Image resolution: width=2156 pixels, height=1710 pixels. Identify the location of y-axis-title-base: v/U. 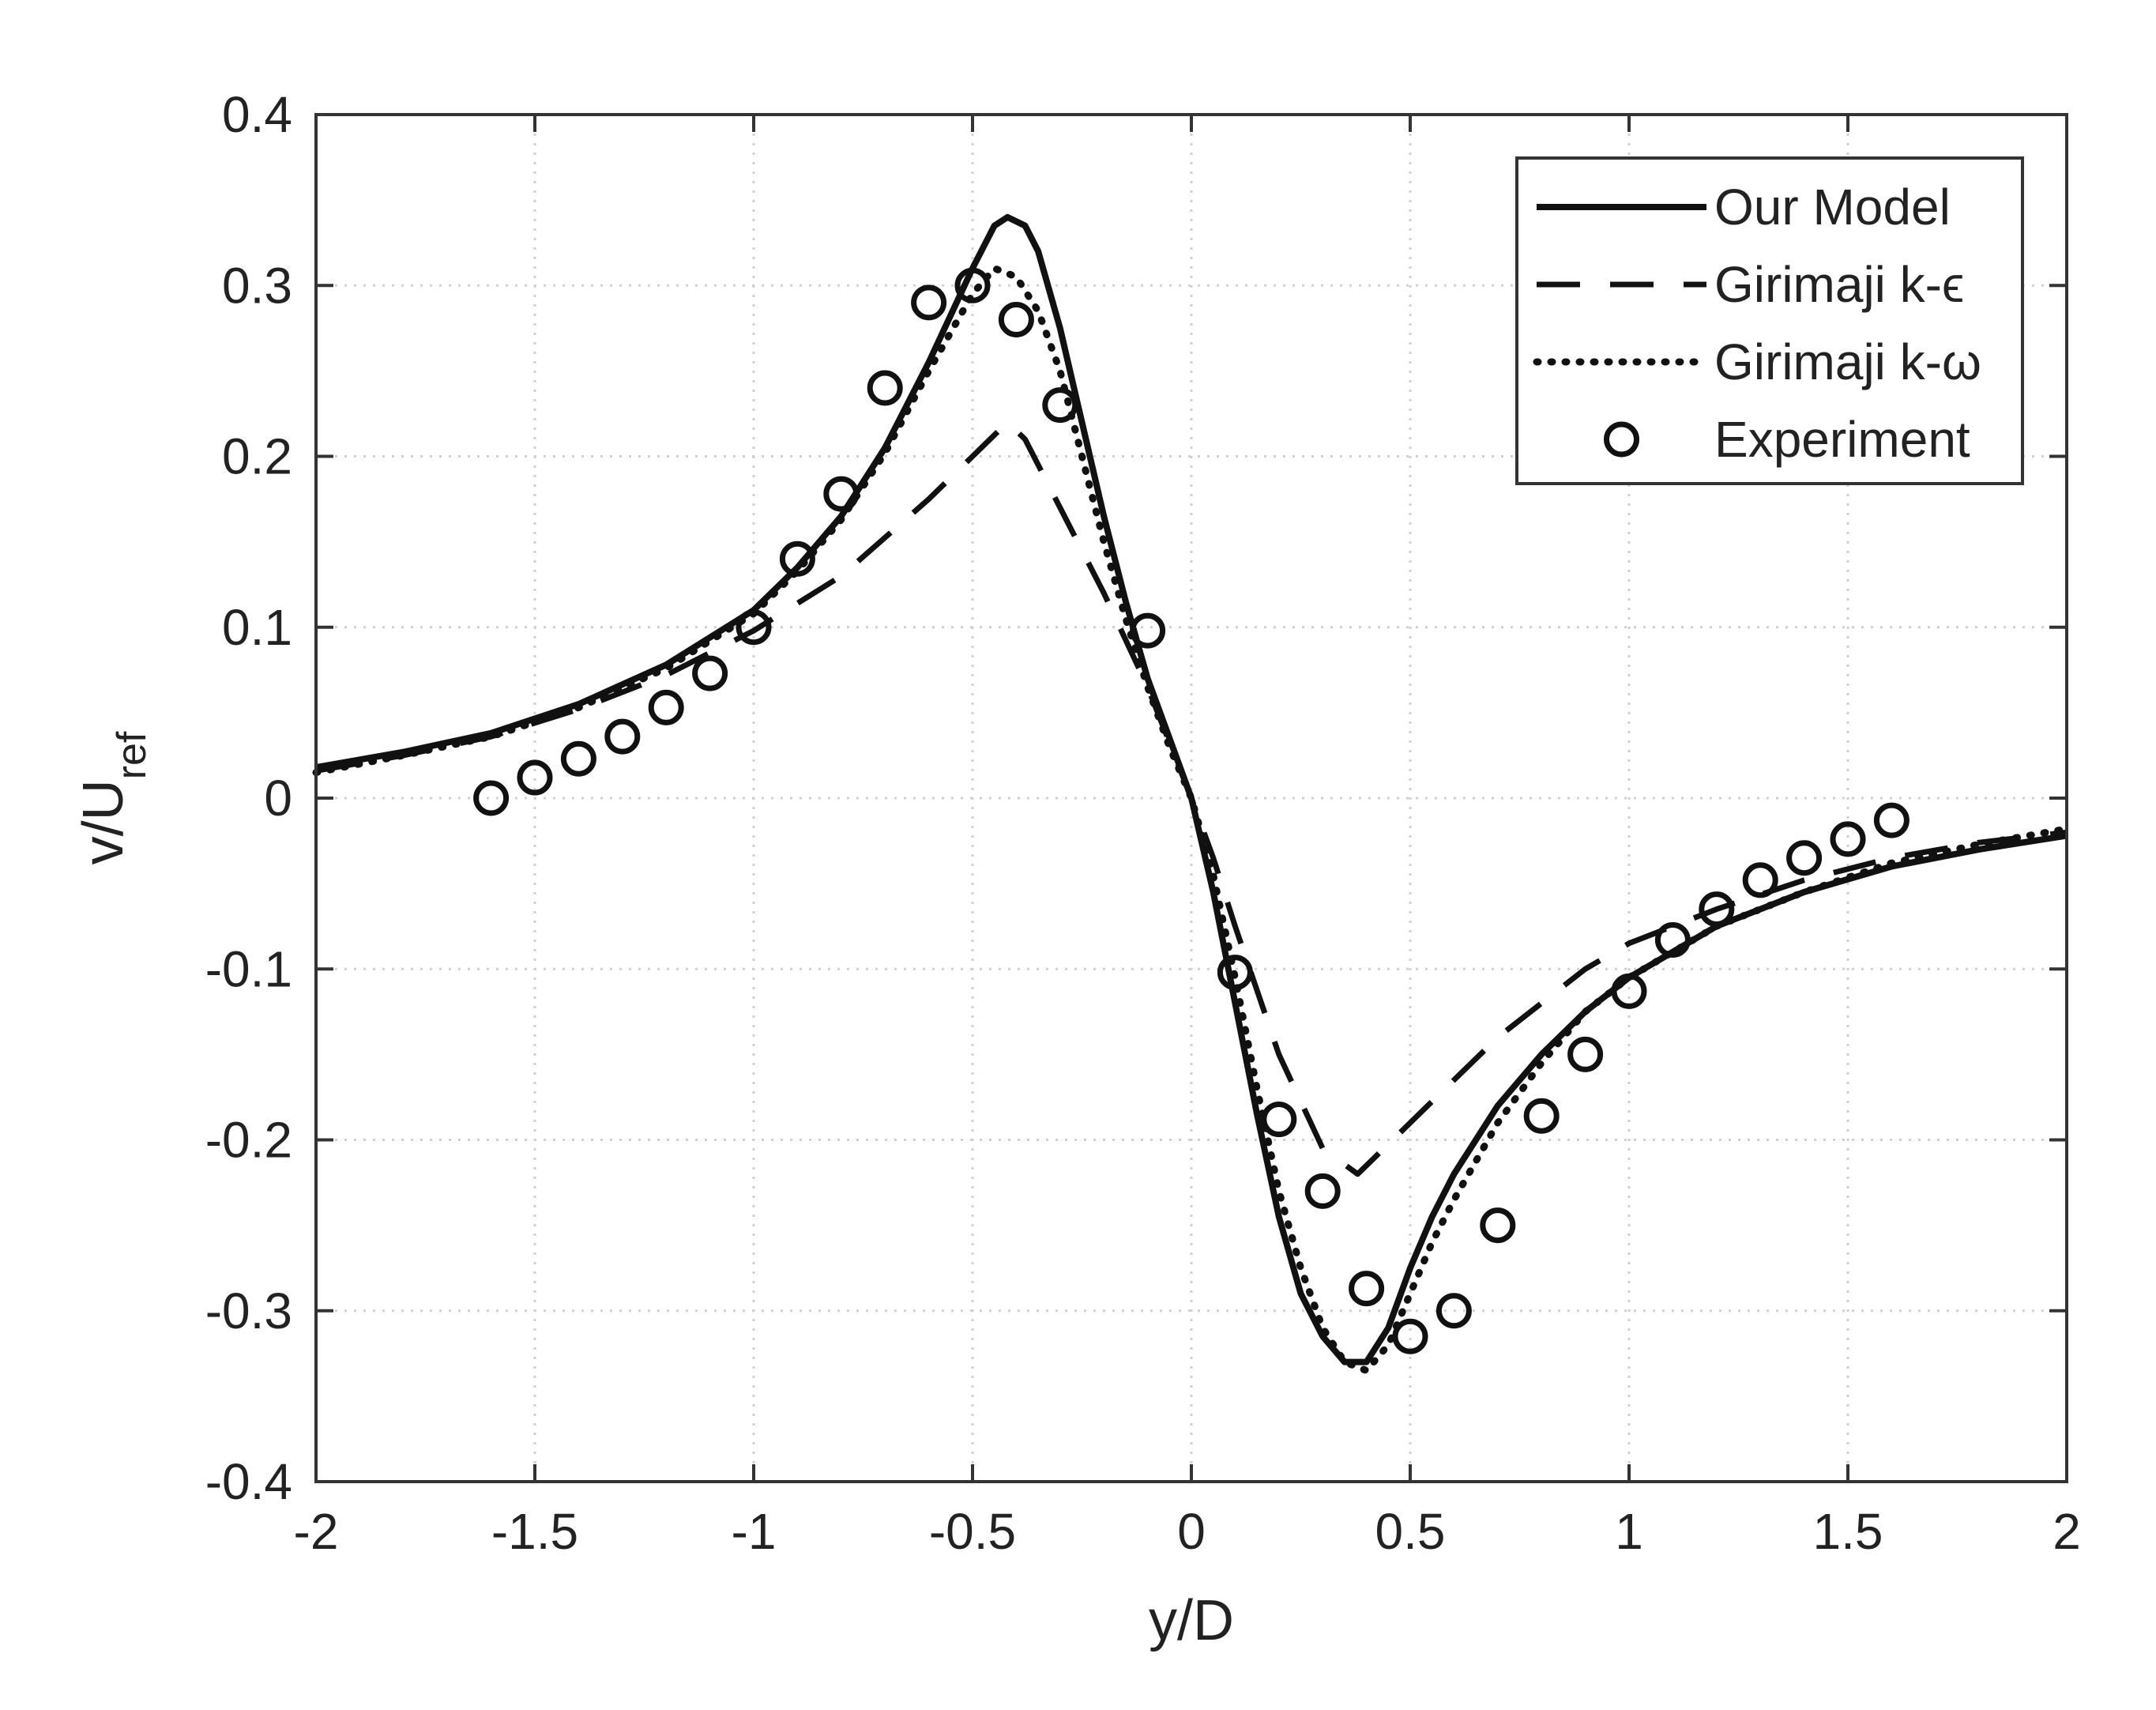
(104, 821).